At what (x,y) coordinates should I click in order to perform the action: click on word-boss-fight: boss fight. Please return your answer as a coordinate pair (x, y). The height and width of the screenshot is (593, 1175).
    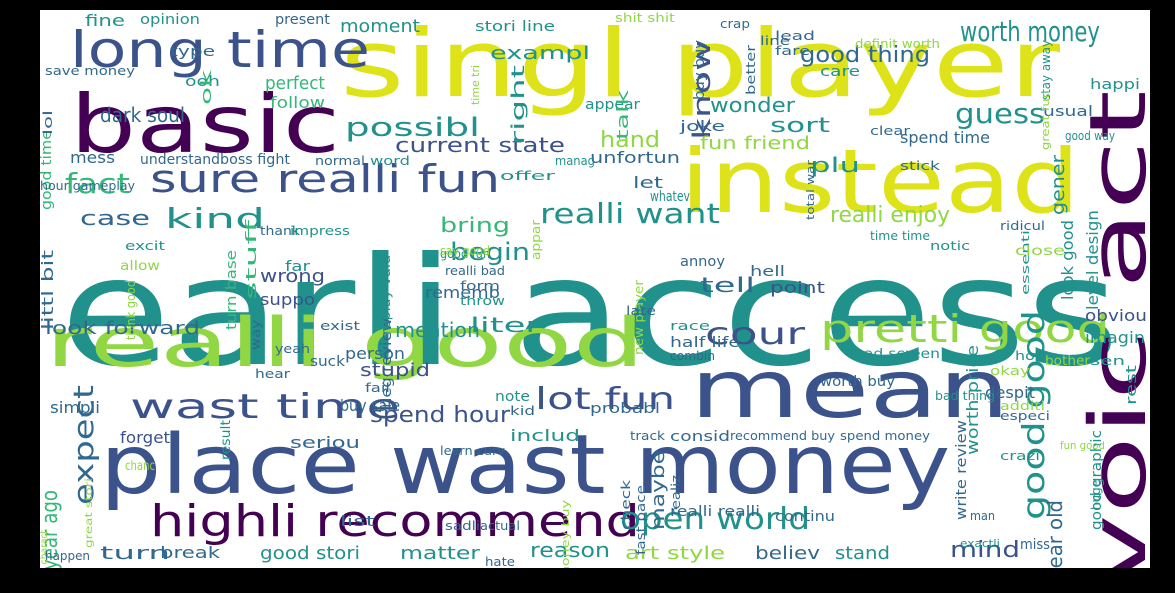
    Looking at the image, I should click on (255, 160).